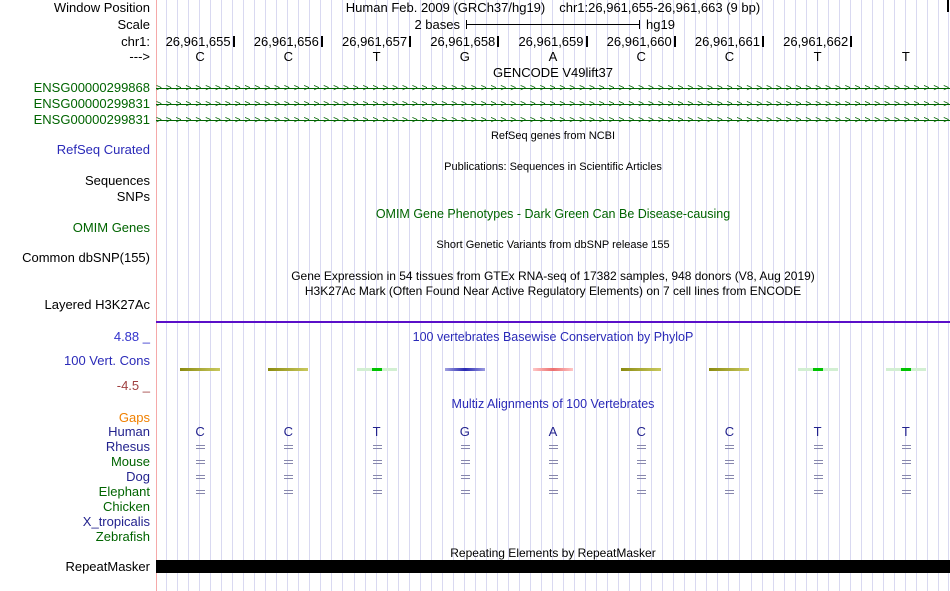 The image size is (950, 591). I want to click on sequences-label: Sequences, so click(117, 180).